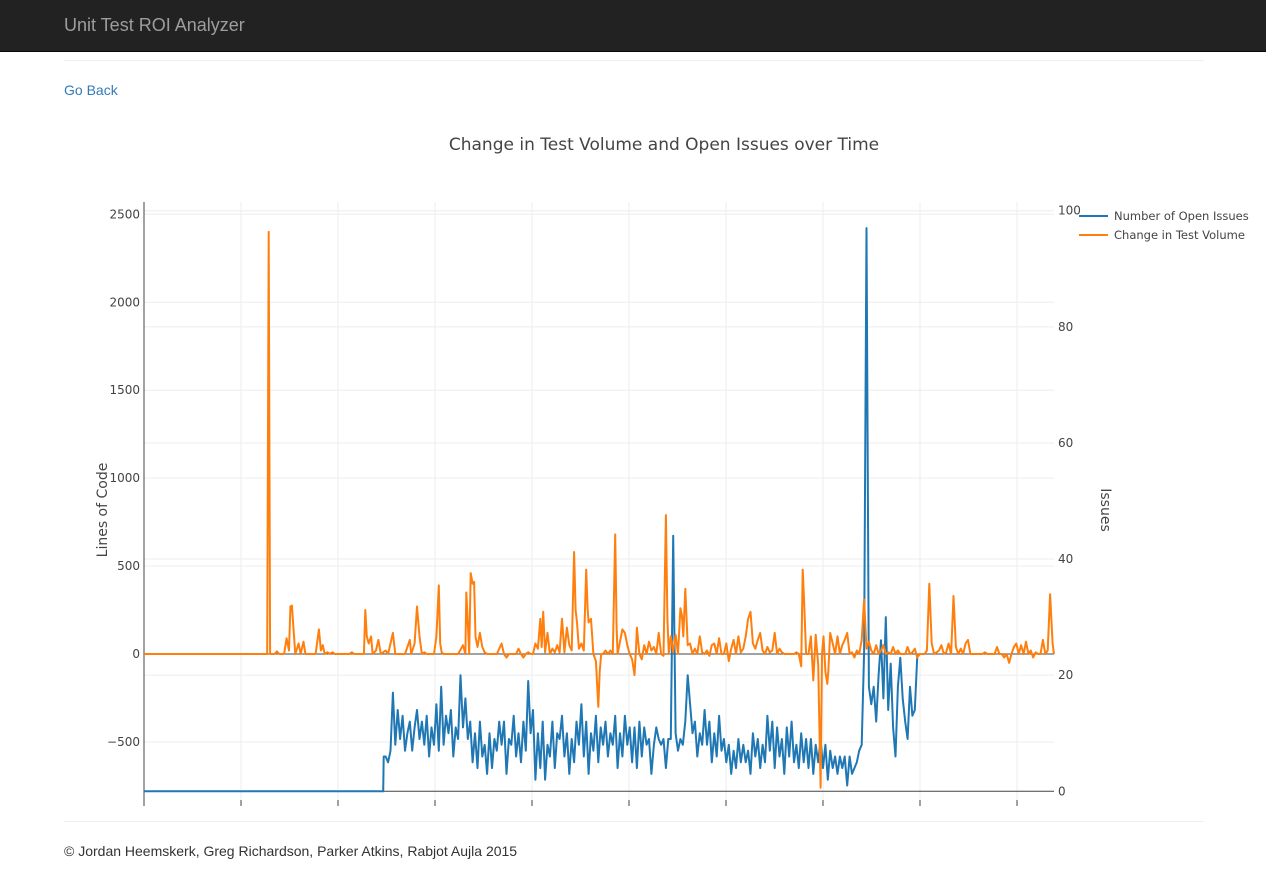 The height and width of the screenshot is (892, 1266). I want to click on legend-label: Change in Test Volume, so click(1179, 235).